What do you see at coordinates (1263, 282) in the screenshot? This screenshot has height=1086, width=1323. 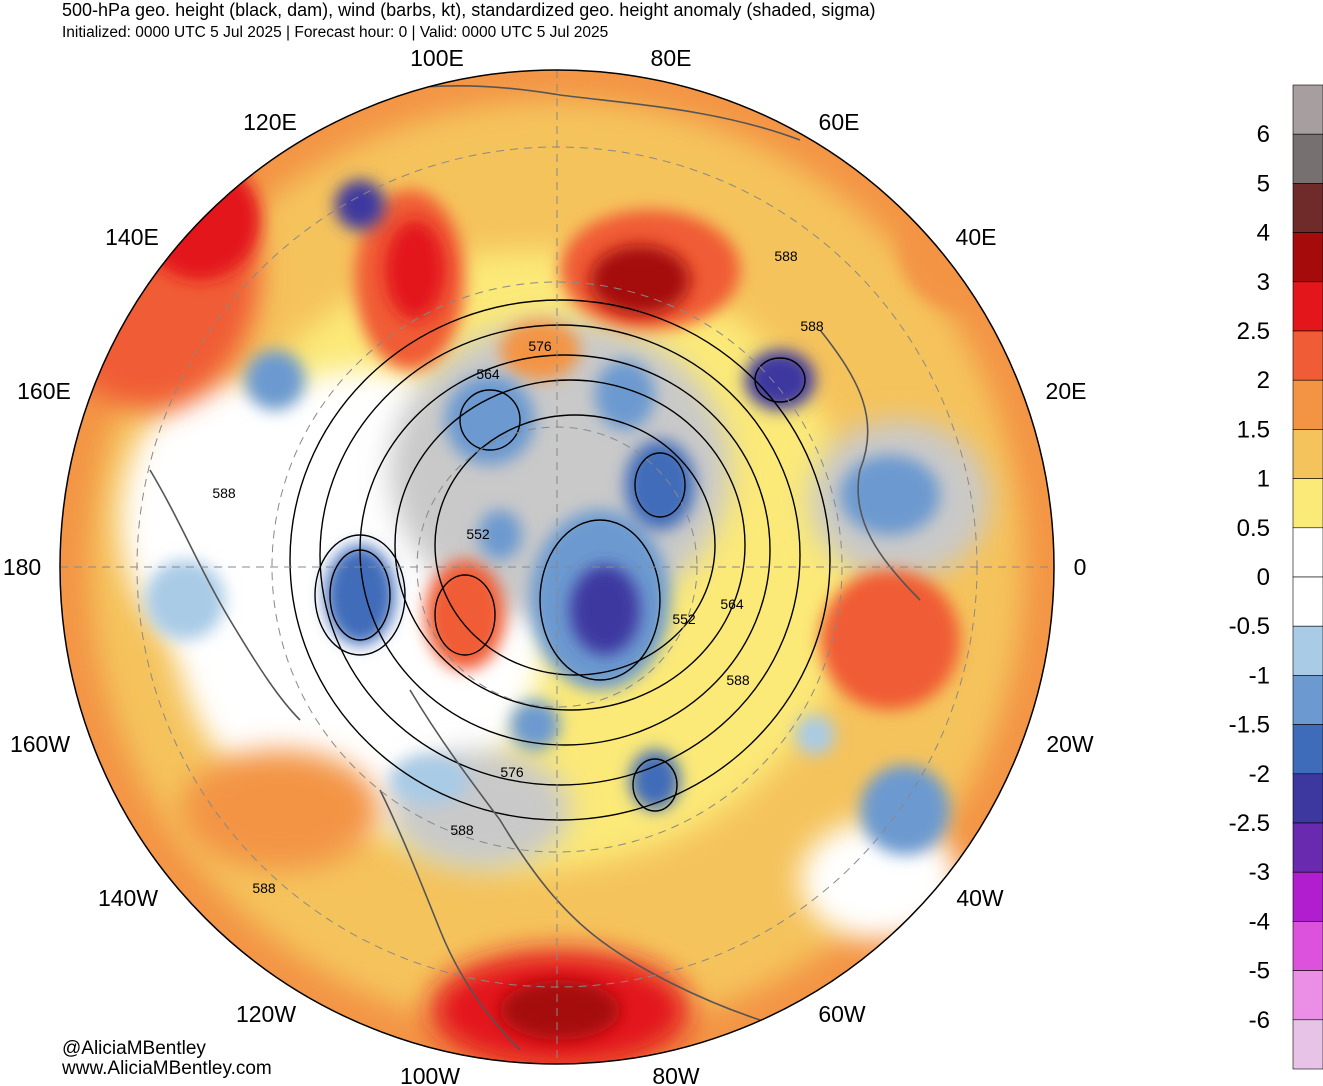 I see `colorbar-label: 3` at bounding box center [1263, 282].